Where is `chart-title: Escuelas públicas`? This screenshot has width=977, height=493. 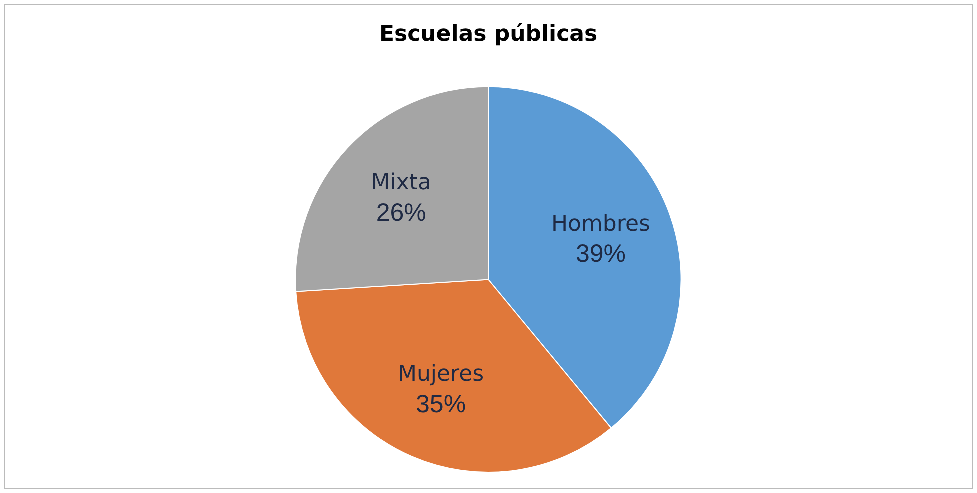 chart-title: Escuelas públicas is located at coordinates (488, 34).